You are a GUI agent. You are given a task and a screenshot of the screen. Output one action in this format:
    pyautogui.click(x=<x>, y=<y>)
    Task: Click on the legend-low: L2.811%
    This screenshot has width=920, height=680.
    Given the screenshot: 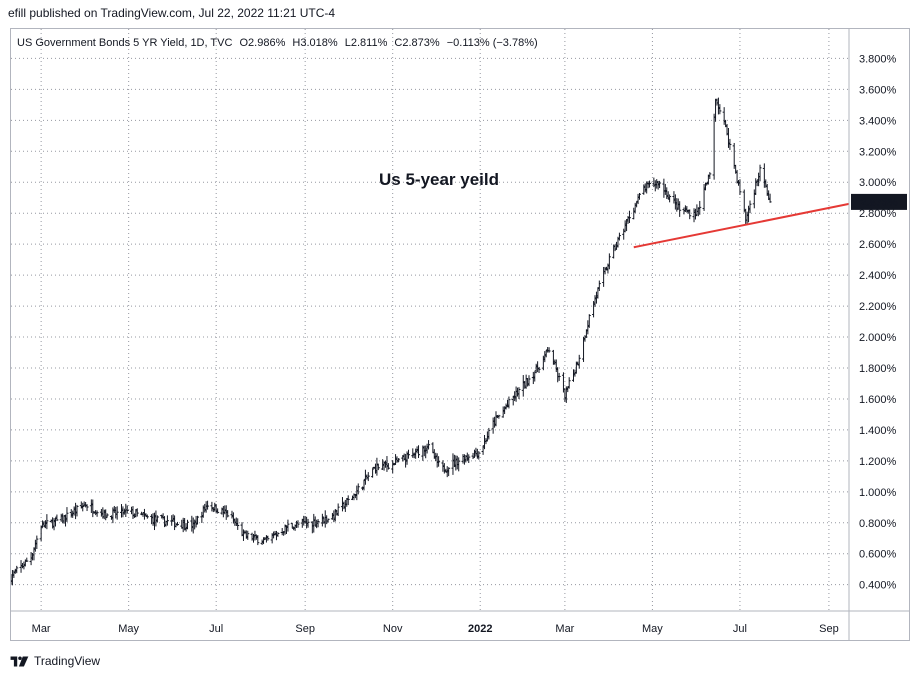 What is the action you would take?
    pyautogui.click(x=366, y=43)
    